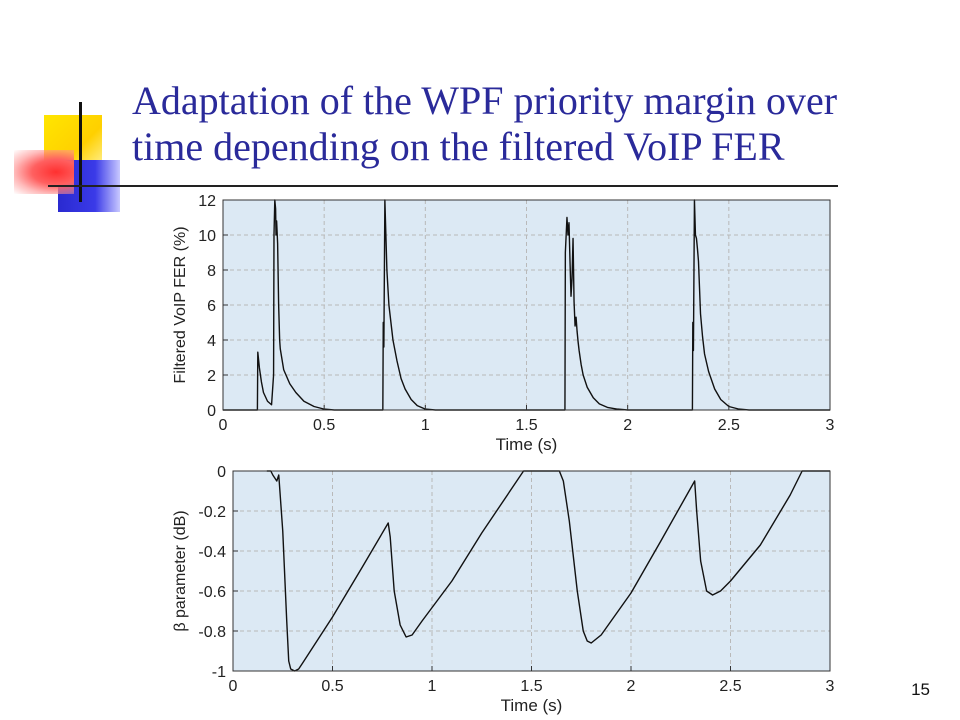  What do you see at coordinates (729, 425) in the screenshot?
I see `chart-1-xtick-label-5: 2.5` at bounding box center [729, 425].